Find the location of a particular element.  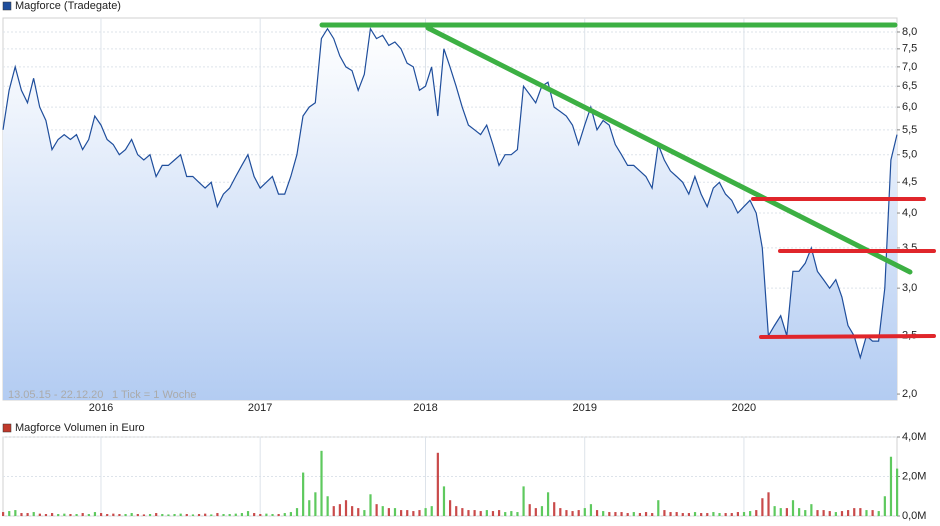

x-tick-label: 2018 is located at coordinates (425, 408).